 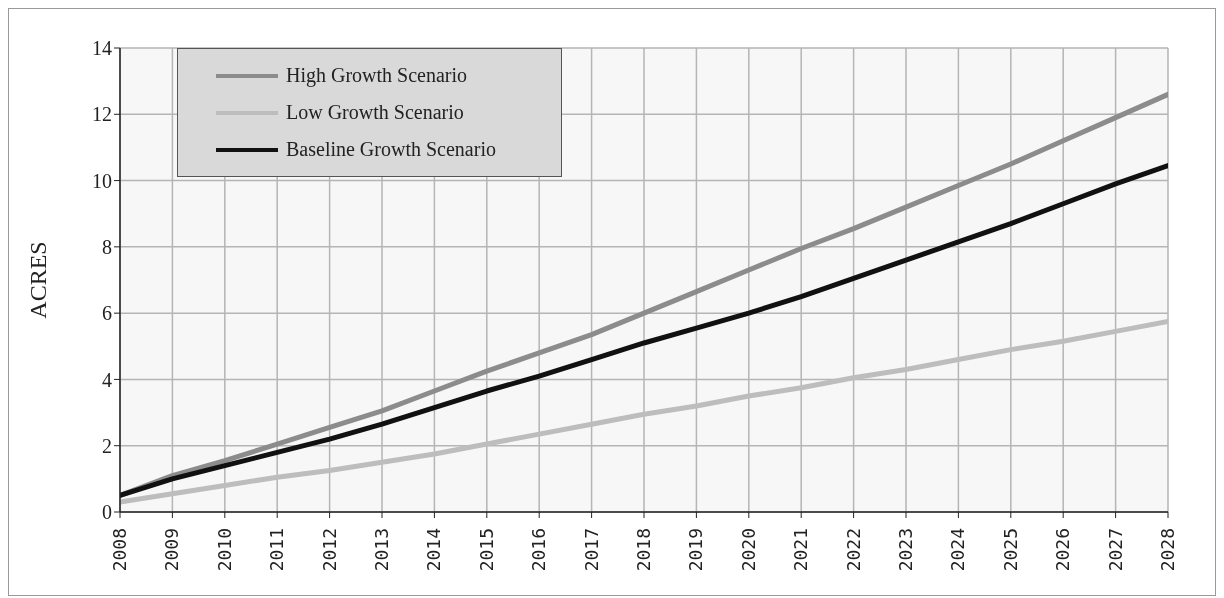 I want to click on x-tick-label: 2011, so click(x=277, y=550).